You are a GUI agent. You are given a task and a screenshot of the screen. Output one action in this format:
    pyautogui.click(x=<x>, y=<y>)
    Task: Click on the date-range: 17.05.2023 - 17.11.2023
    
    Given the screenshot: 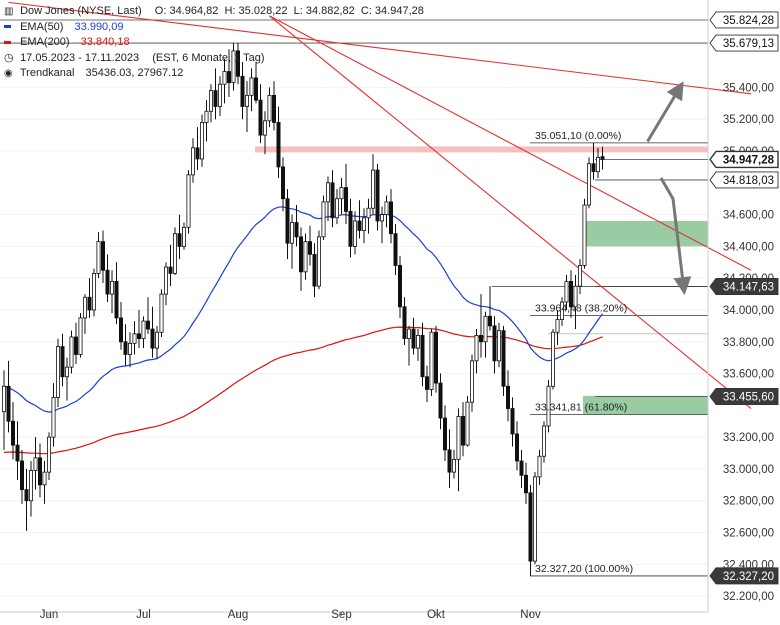 What is the action you would take?
    pyautogui.click(x=80, y=57)
    